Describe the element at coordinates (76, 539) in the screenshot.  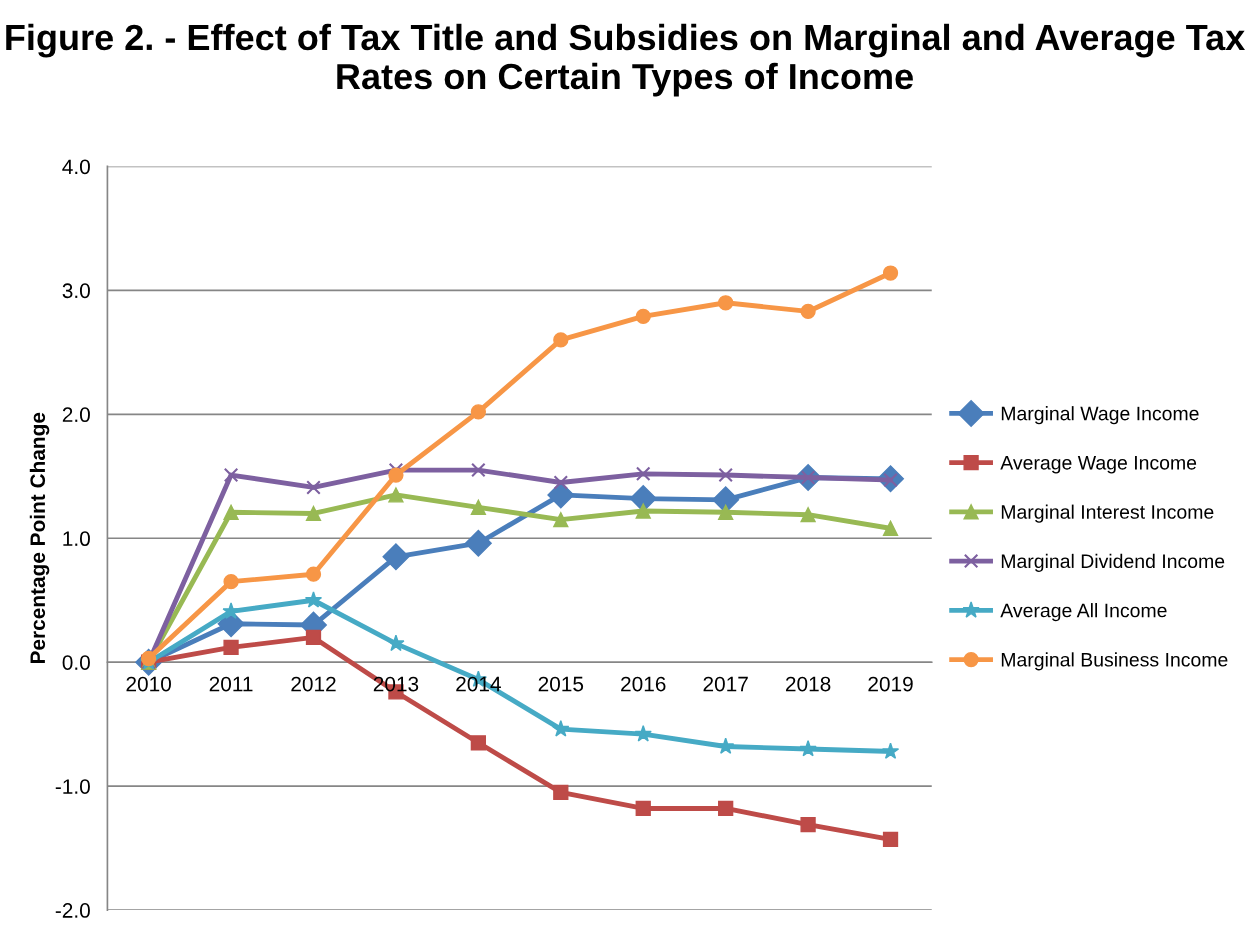
I see `y-tick-label: 1.0` at that location.